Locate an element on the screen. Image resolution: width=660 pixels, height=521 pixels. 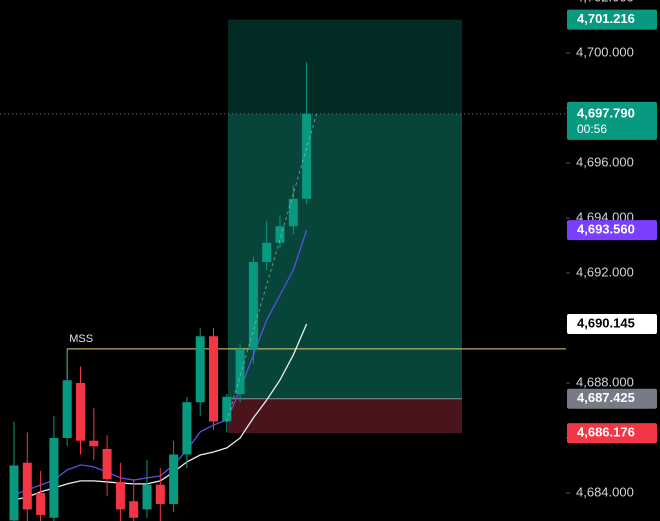
entry-tag-bg is located at coordinates (612, 398).